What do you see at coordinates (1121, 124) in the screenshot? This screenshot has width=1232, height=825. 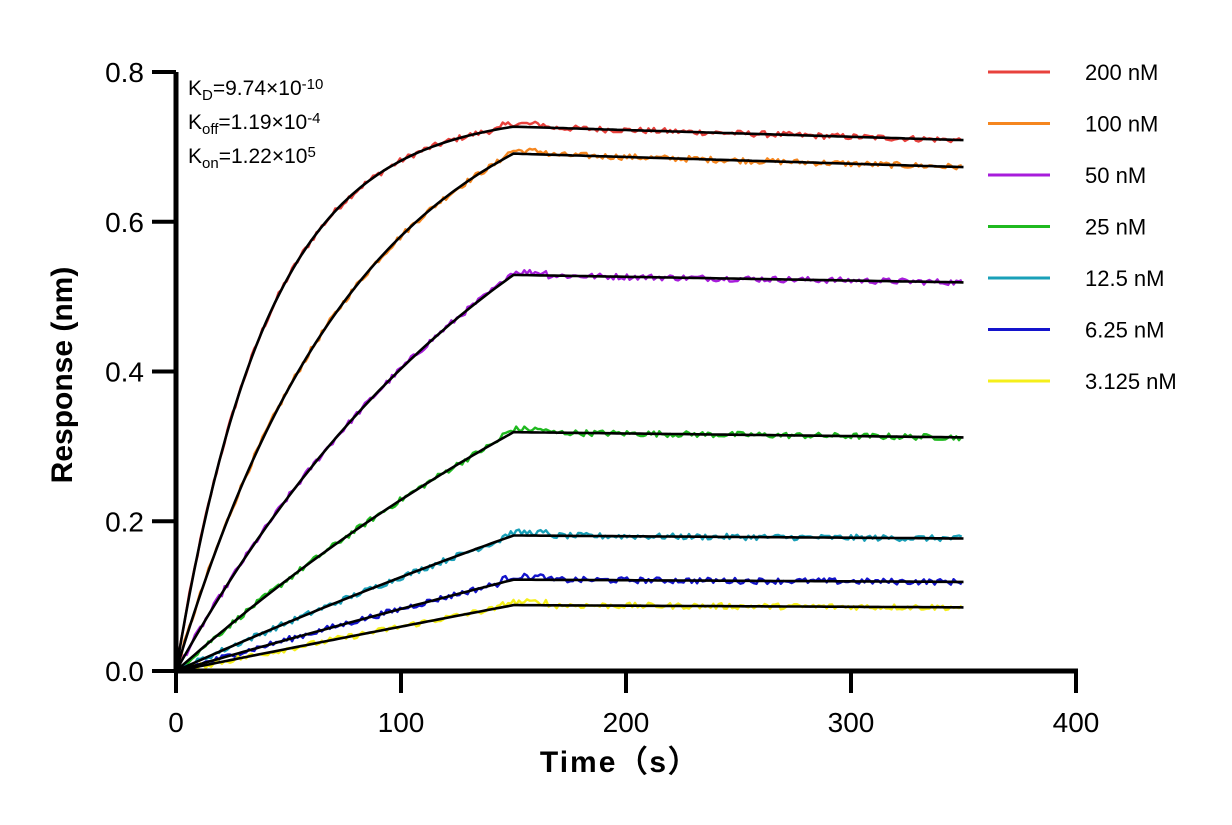 I see `legend-label: 100 nM` at bounding box center [1121, 124].